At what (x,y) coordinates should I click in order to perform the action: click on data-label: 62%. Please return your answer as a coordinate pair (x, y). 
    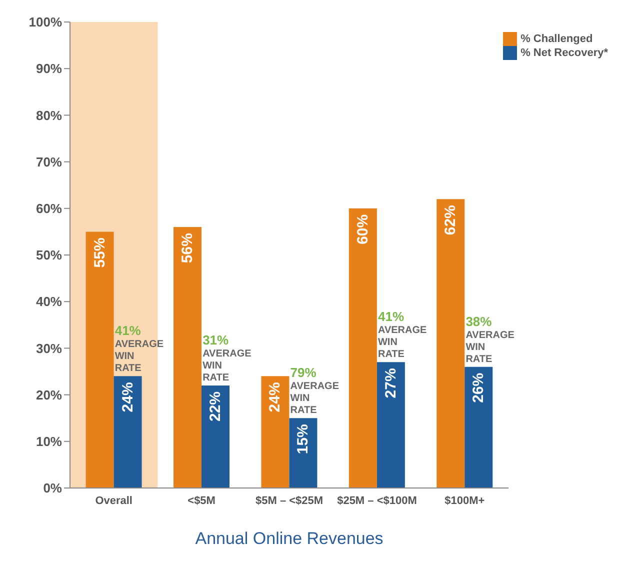
    Looking at the image, I should click on (451, 220).